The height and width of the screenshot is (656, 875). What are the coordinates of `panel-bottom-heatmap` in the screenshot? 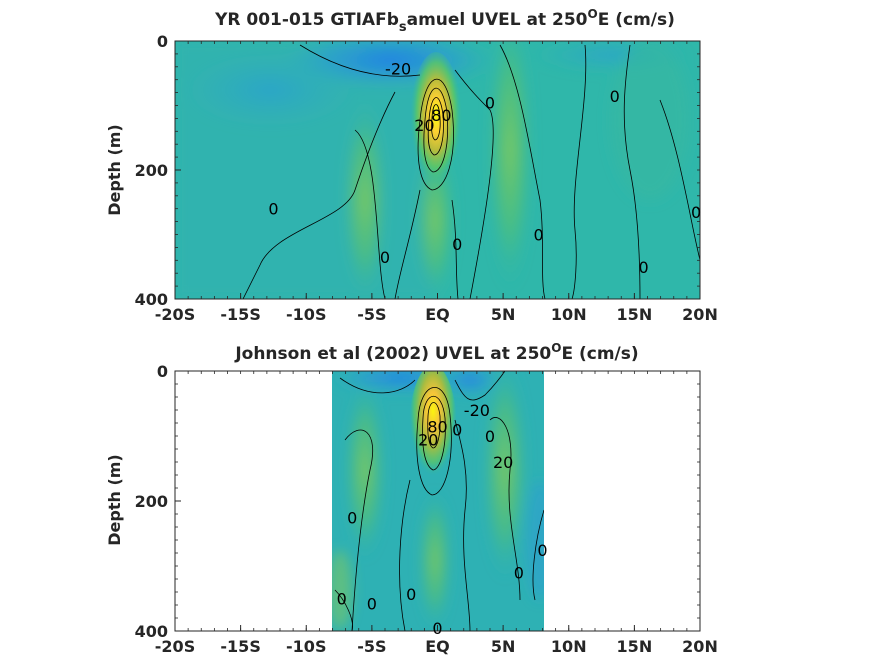 It's located at (438, 501).